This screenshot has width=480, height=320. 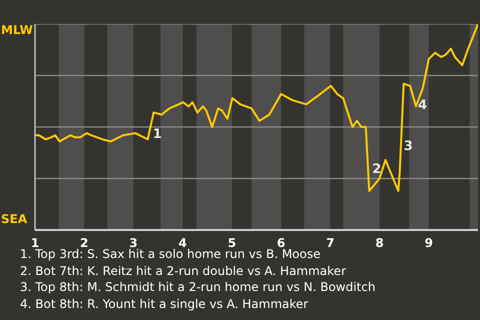 What do you see at coordinates (183, 271) in the screenshot?
I see `text: 2. Bot 7th: K. Reitz hit a 2-run double vs A. Hammaker` at bounding box center [183, 271].